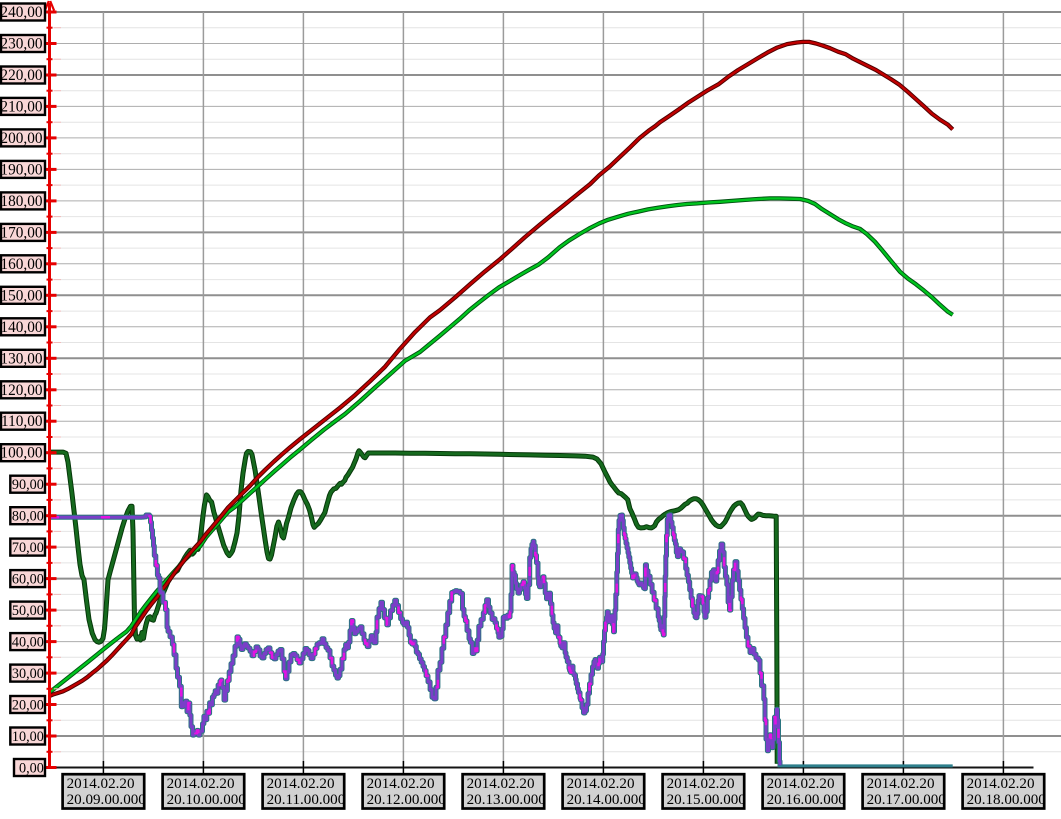 Image resolution: width=1061 pixels, height=819 pixels. What do you see at coordinates (706, 800) in the screenshot?
I see `svg-text: 20.15.00.000` at bounding box center [706, 800].